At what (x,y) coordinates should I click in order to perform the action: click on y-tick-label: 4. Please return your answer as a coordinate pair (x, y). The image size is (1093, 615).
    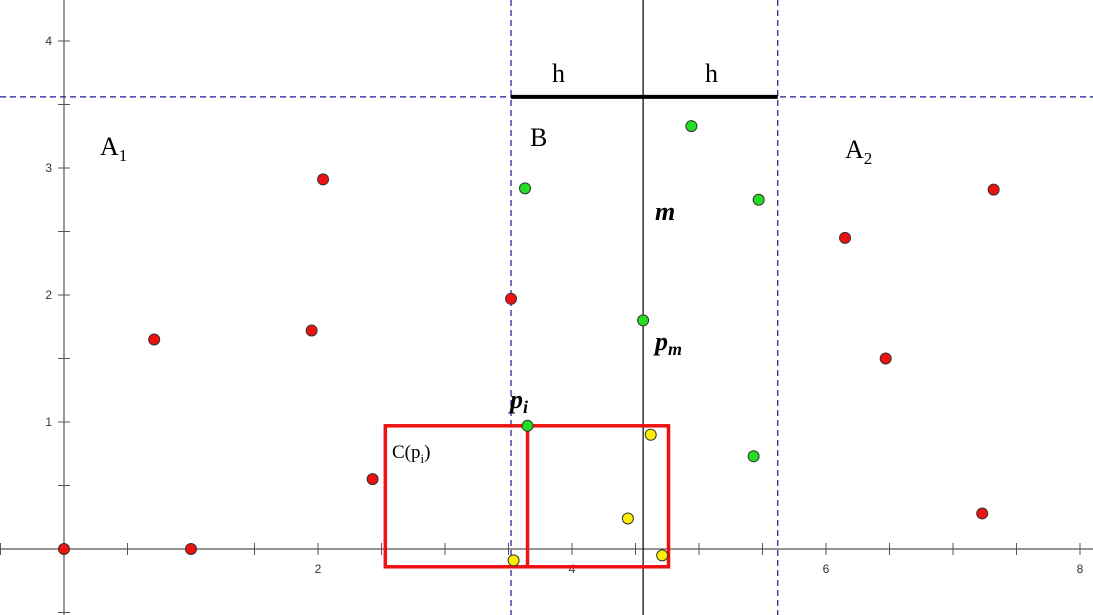
    Looking at the image, I should click on (48, 41).